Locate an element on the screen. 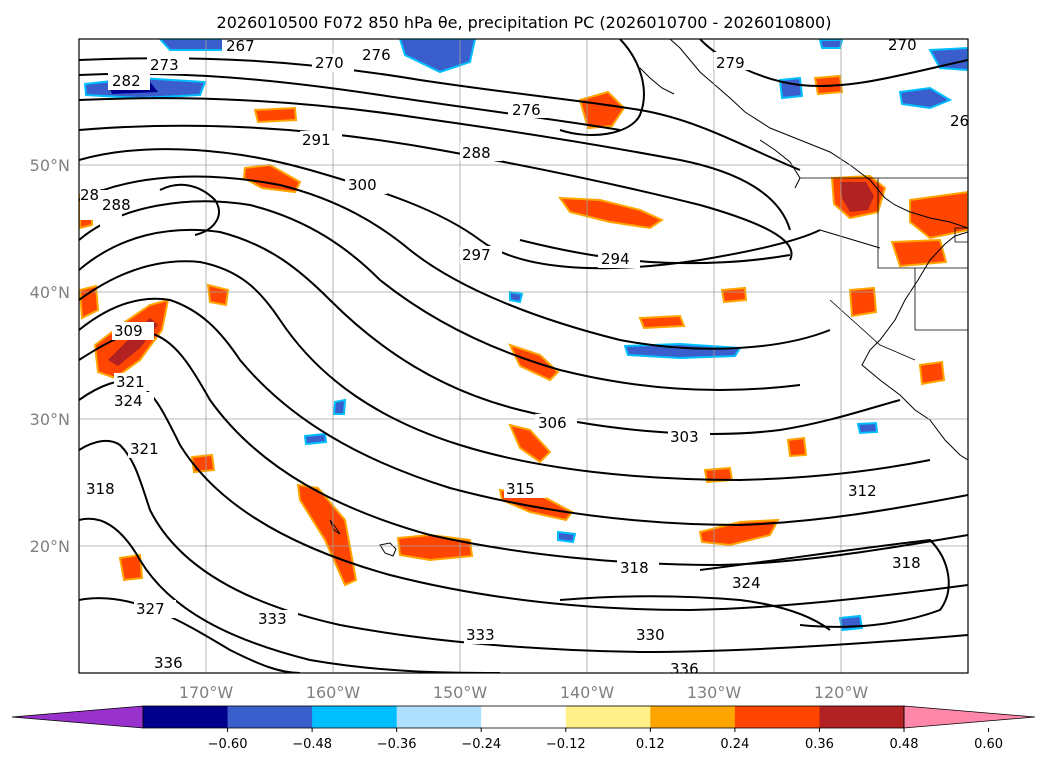 This screenshot has height=767, width=1047. contour-label: 270 is located at coordinates (902, 45).